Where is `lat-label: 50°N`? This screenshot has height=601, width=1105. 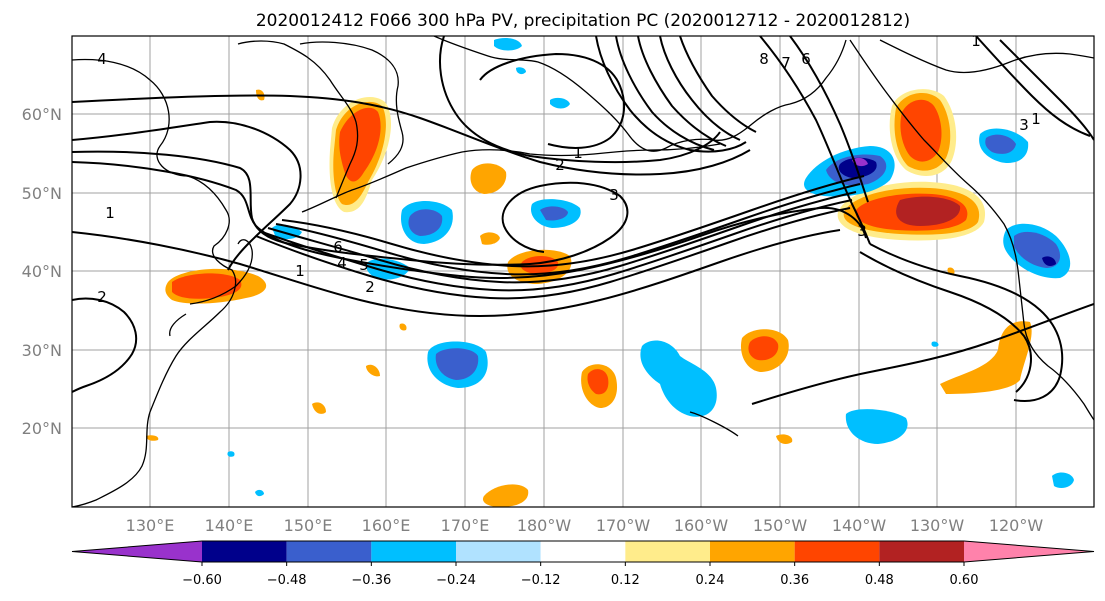
lat-label: 50°N is located at coordinates (42, 193).